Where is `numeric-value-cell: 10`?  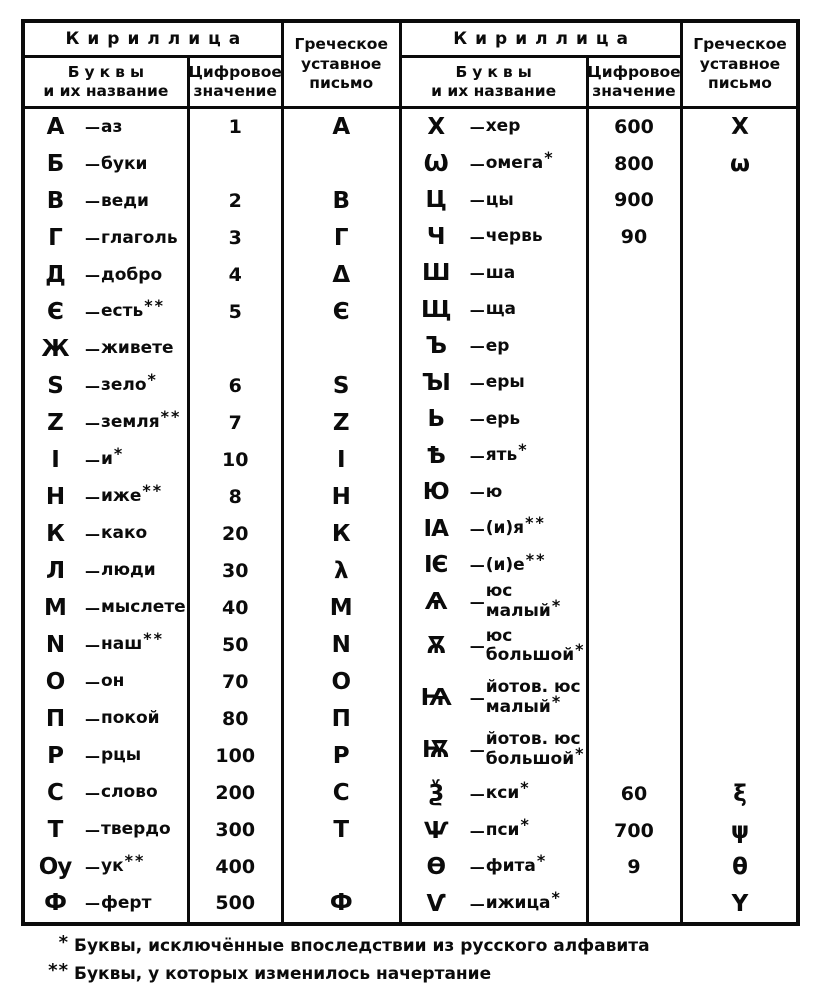 numeric-value-cell: 10 is located at coordinates (233, 460).